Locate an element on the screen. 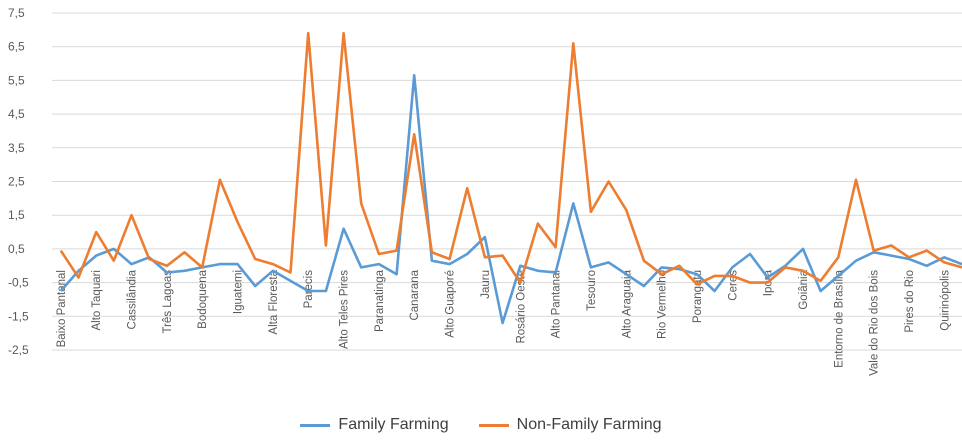  legend-item-family-farming: Family Farming is located at coordinates (374, 425).